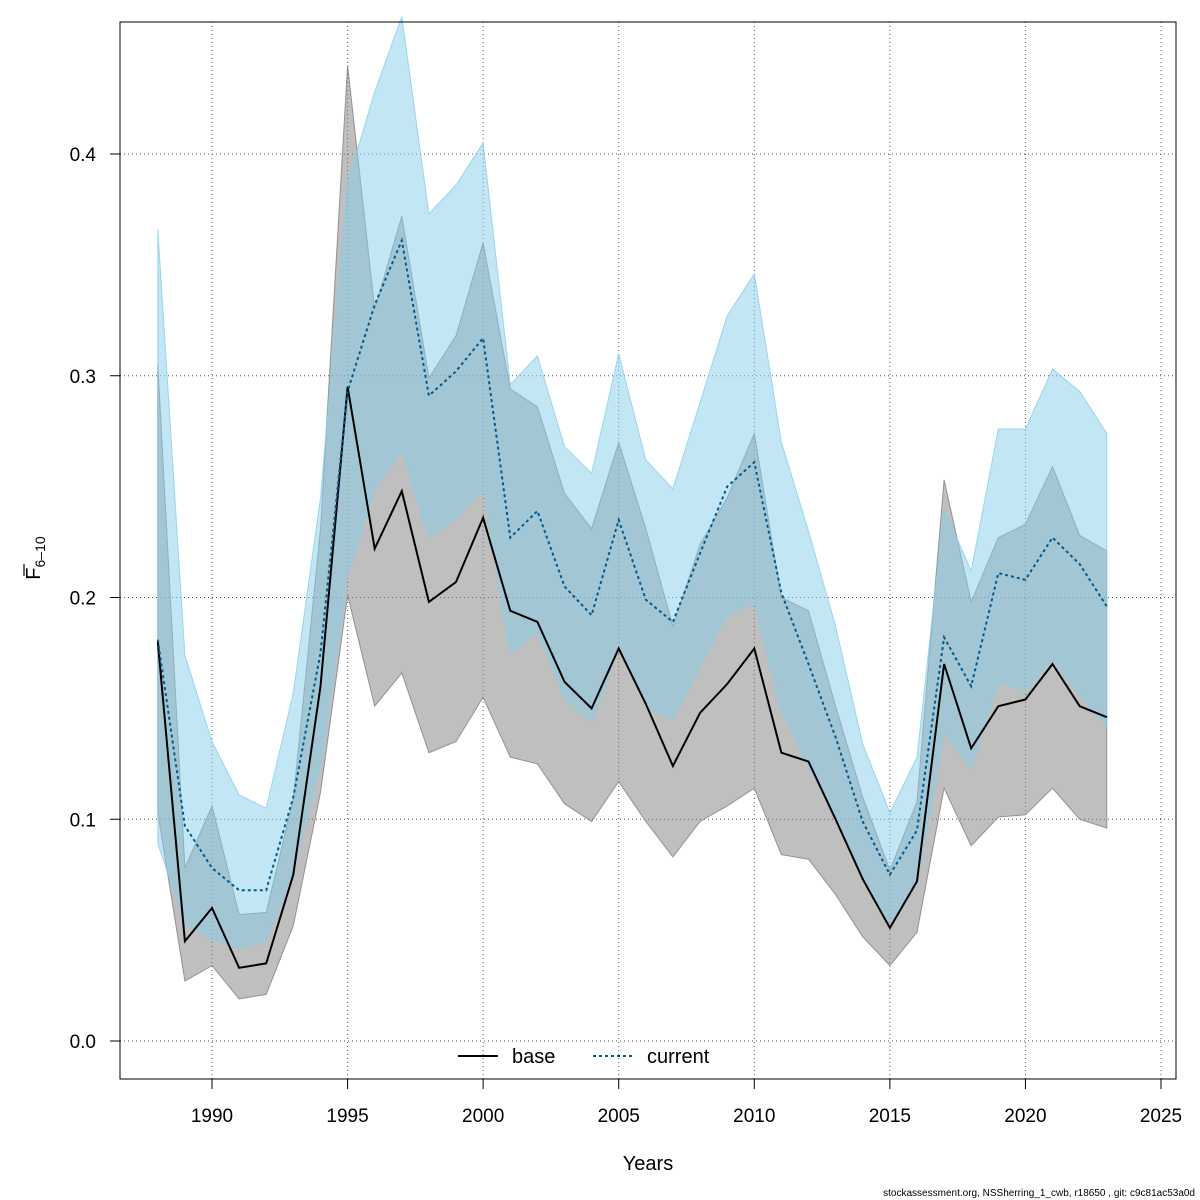 Image resolution: width=1200 pixels, height=1200 pixels. What do you see at coordinates (483, 1116) in the screenshot?
I see `x-tick-label: 2000` at bounding box center [483, 1116].